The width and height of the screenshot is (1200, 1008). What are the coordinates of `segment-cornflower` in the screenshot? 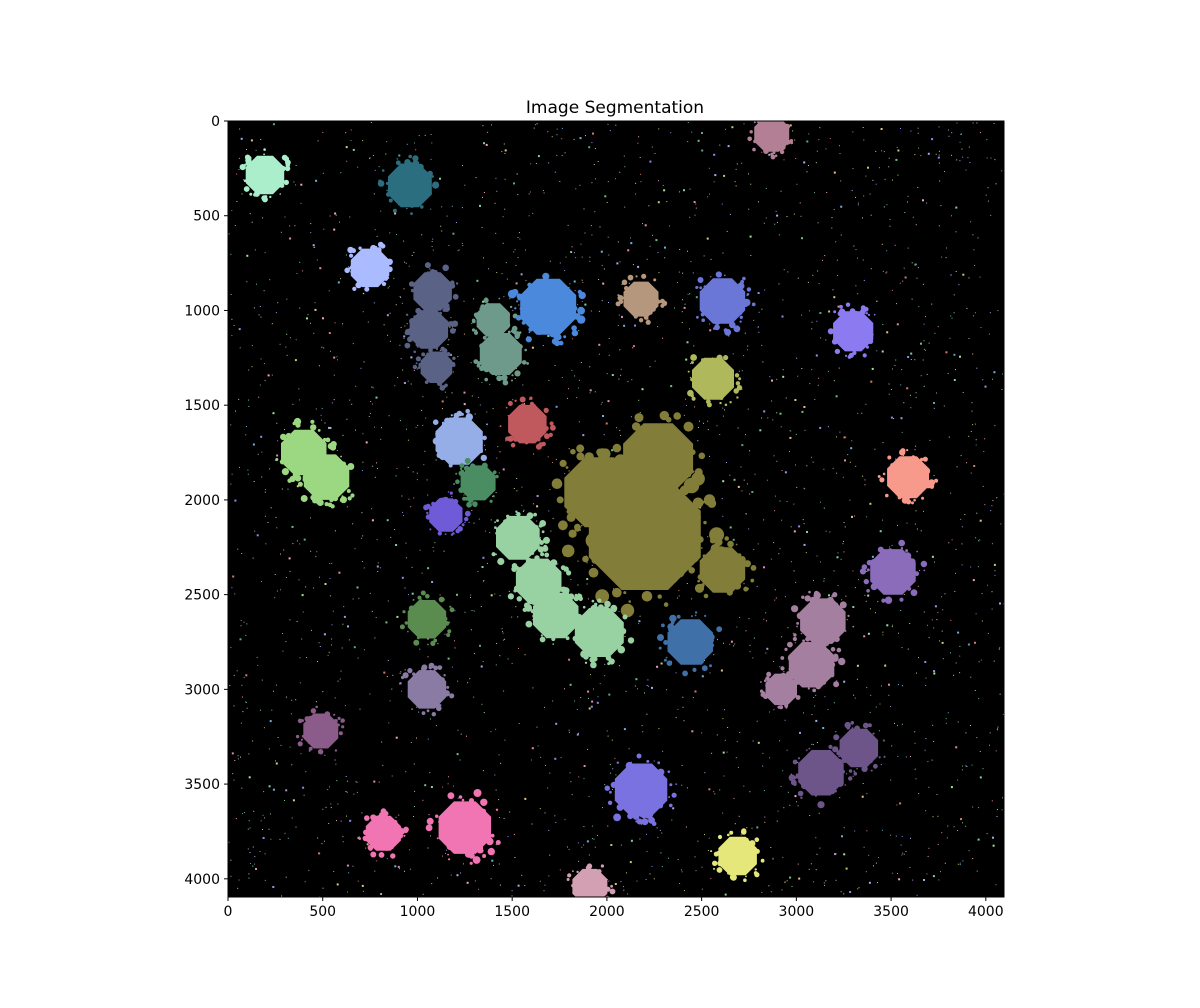 It's located at (460, 441).